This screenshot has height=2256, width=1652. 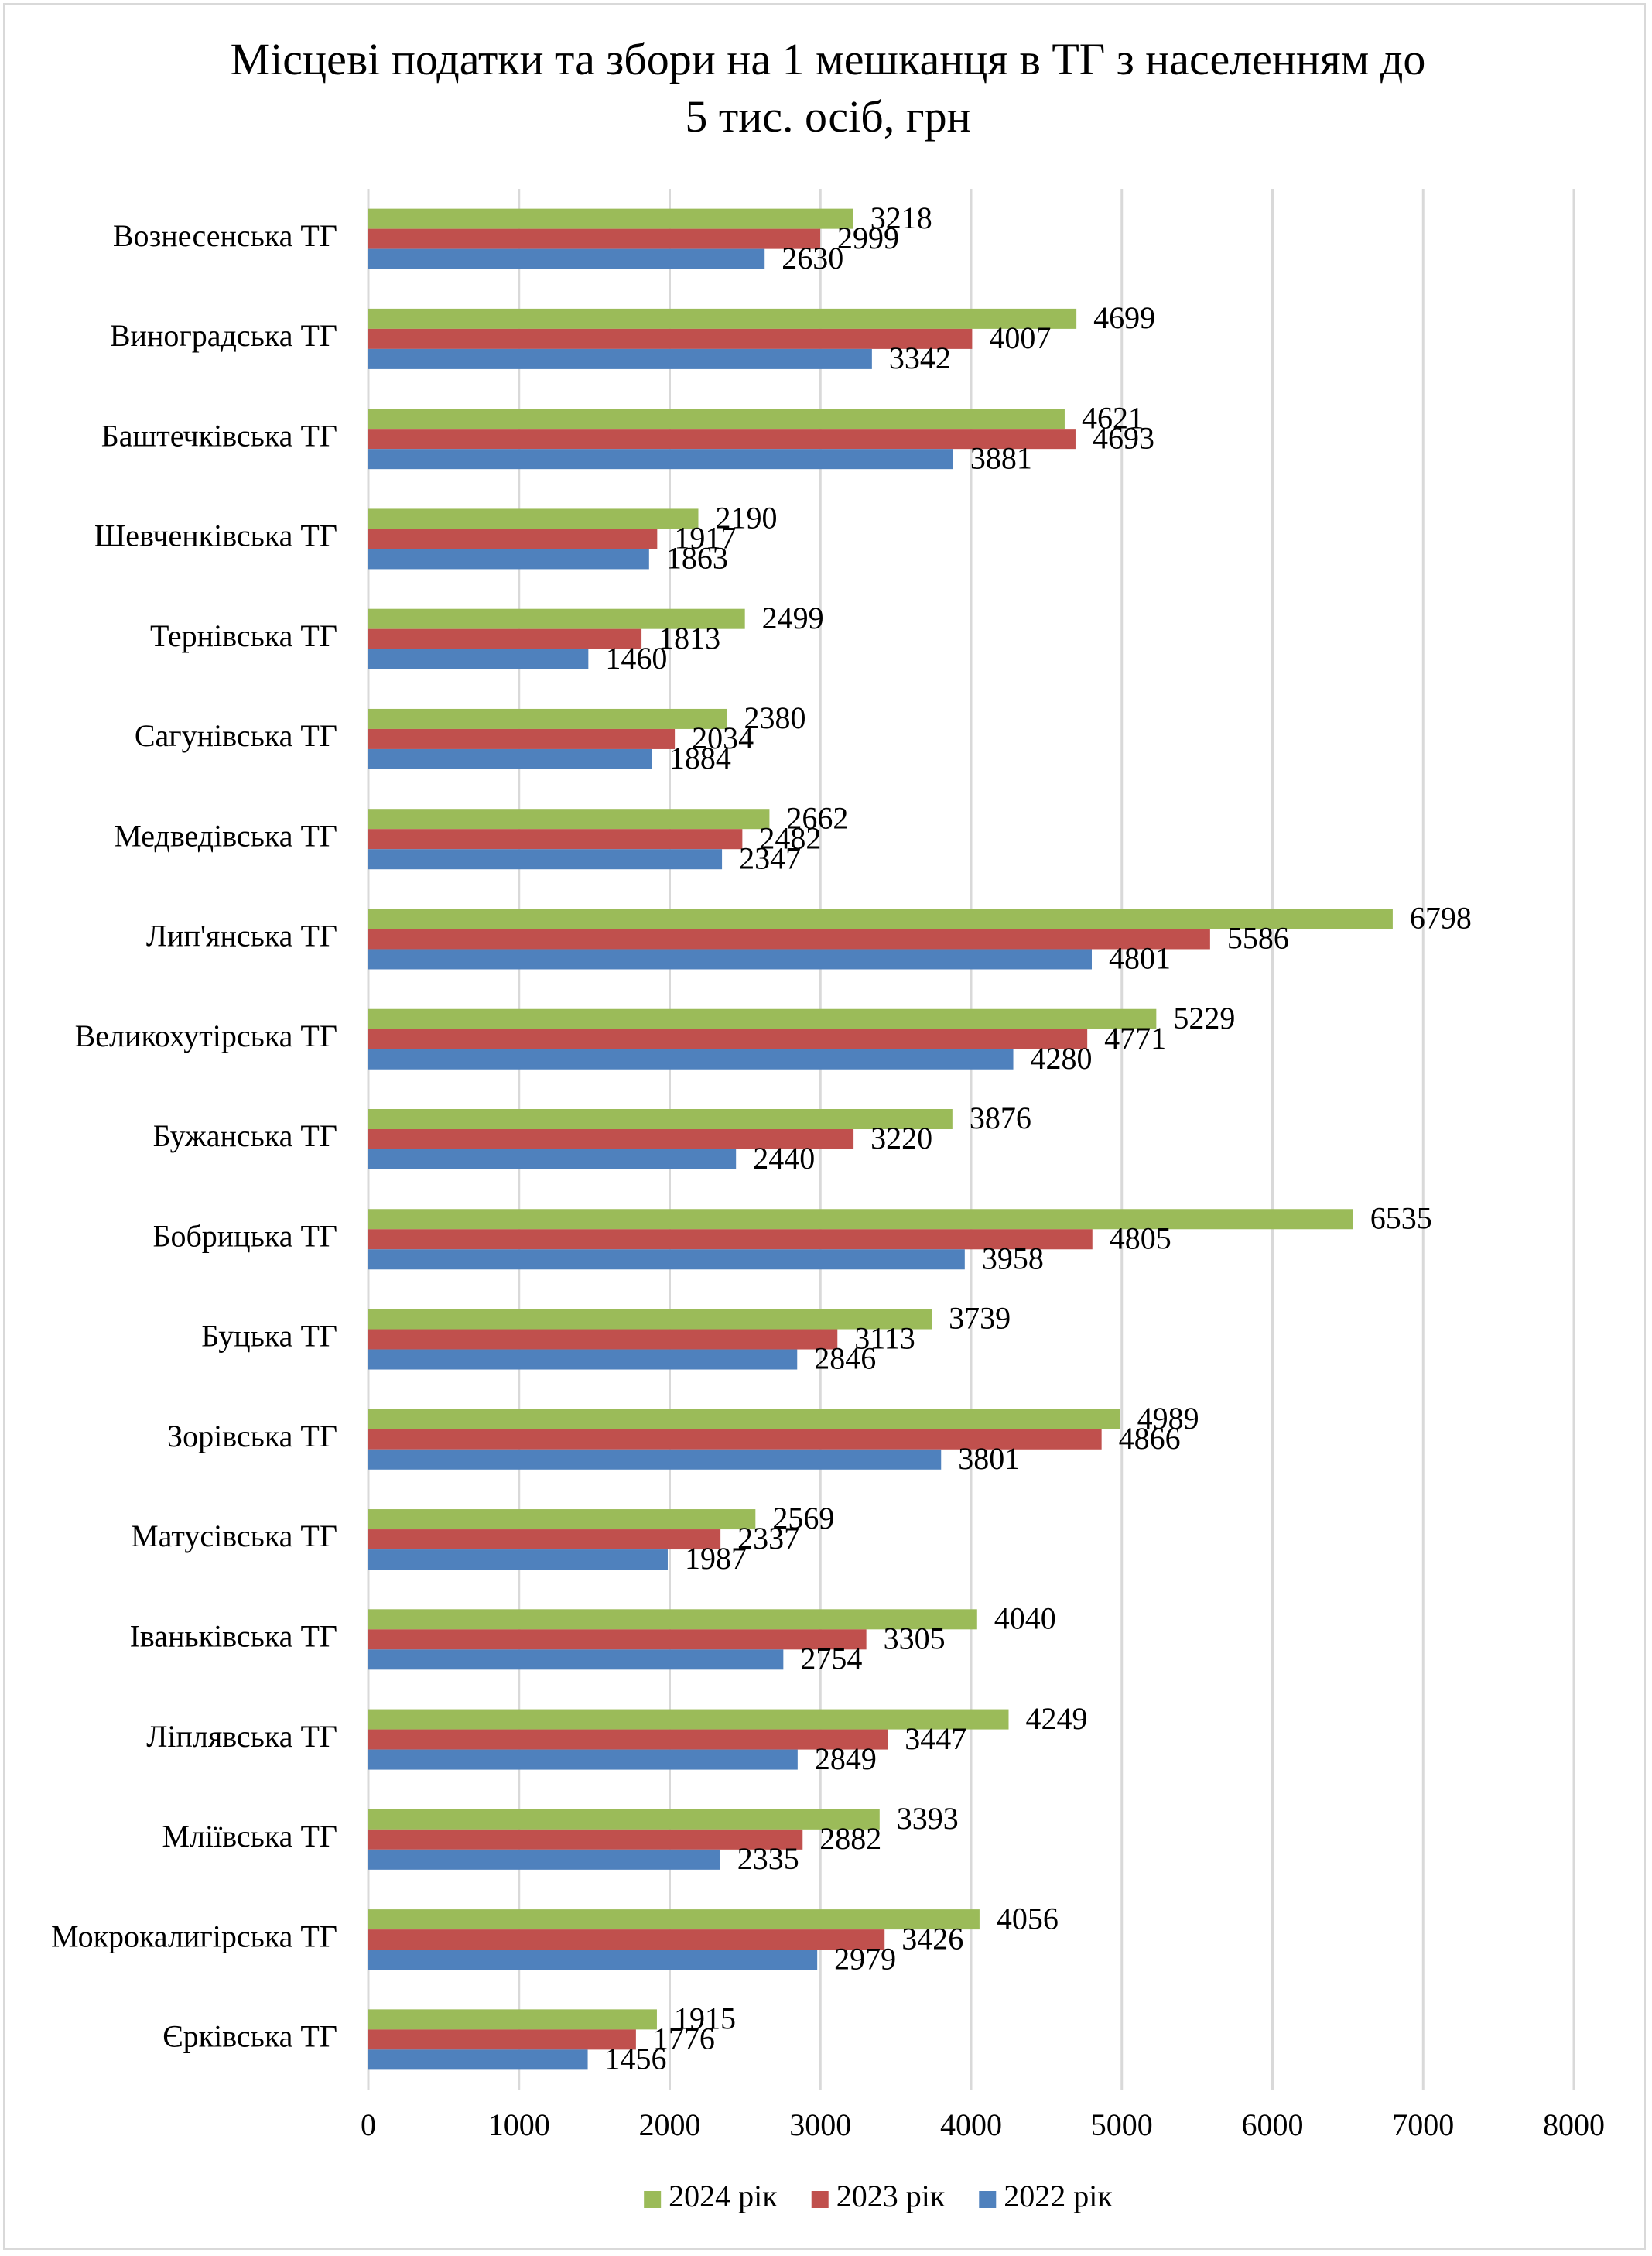 What do you see at coordinates (784, 1158) in the screenshot?
I see `data-label: 2440` at bounding box center [784, 1158].